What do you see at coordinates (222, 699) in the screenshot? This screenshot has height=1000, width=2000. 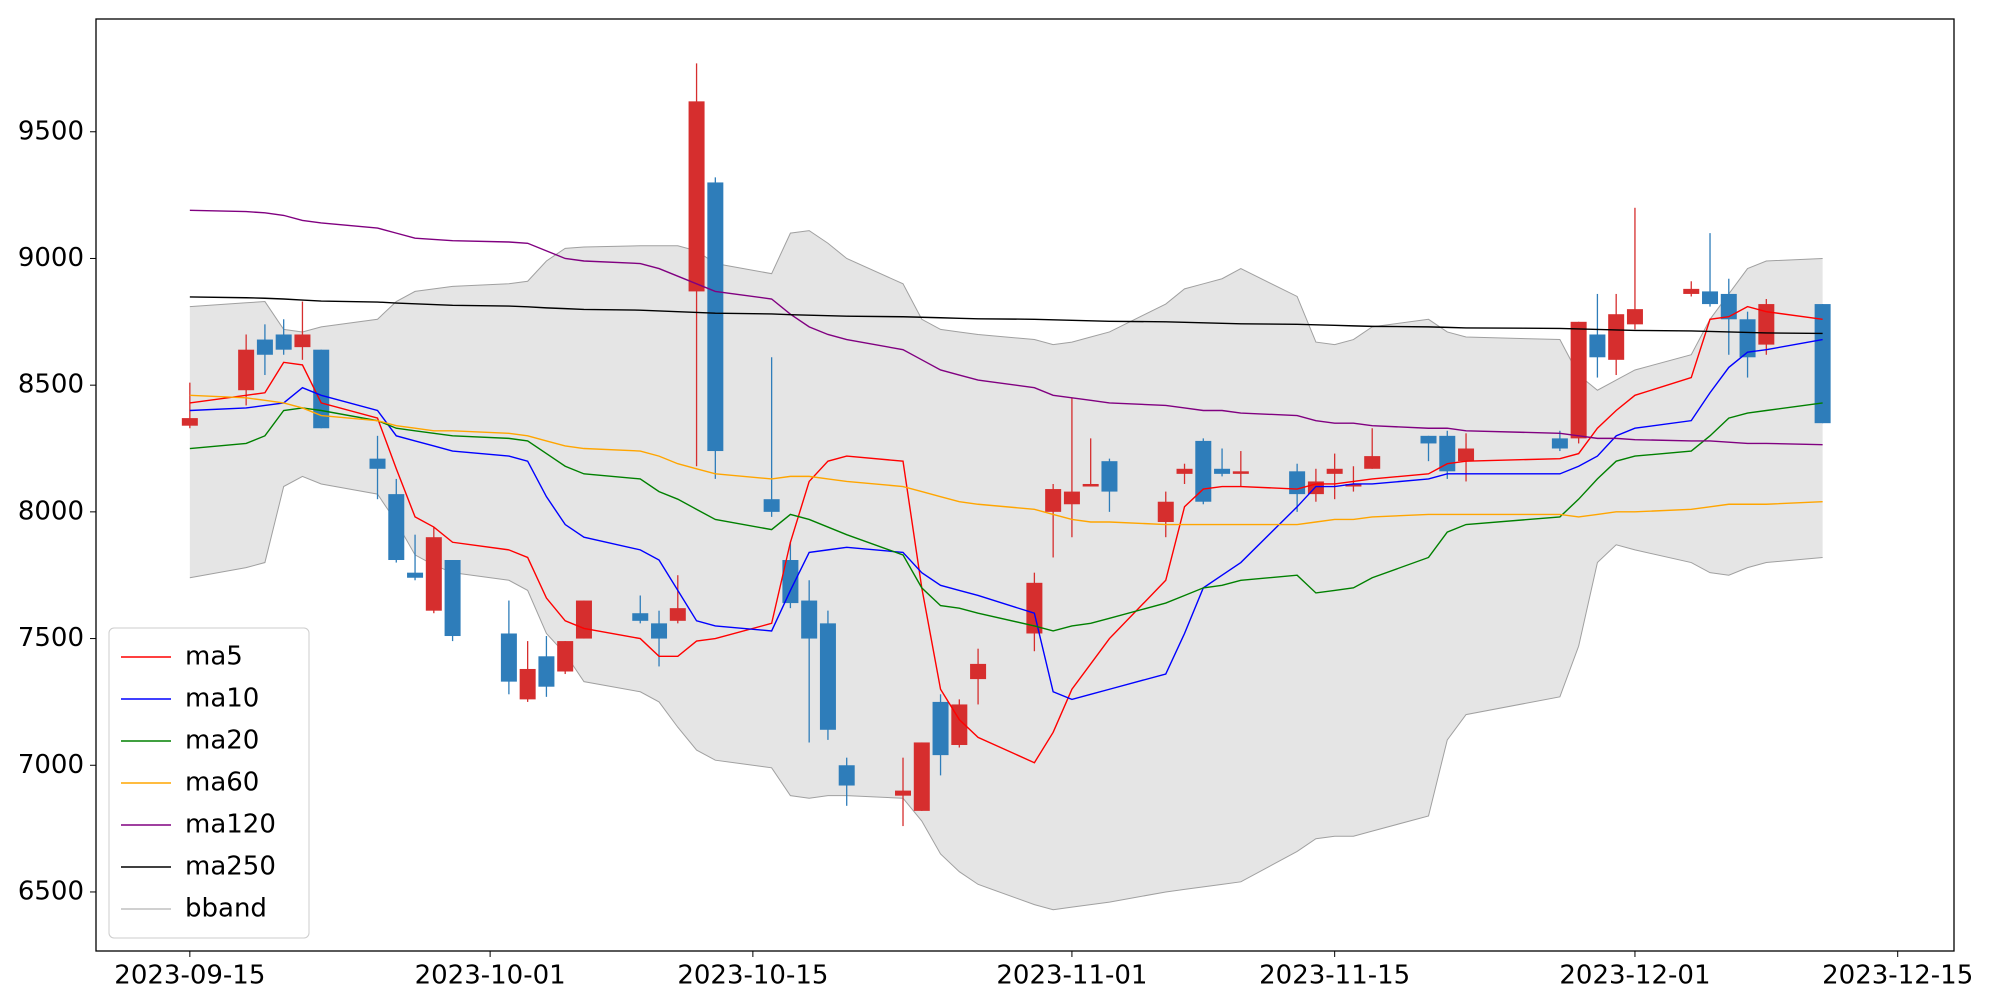 I see `legend-label: ma10` at bounding box center [222, 699].